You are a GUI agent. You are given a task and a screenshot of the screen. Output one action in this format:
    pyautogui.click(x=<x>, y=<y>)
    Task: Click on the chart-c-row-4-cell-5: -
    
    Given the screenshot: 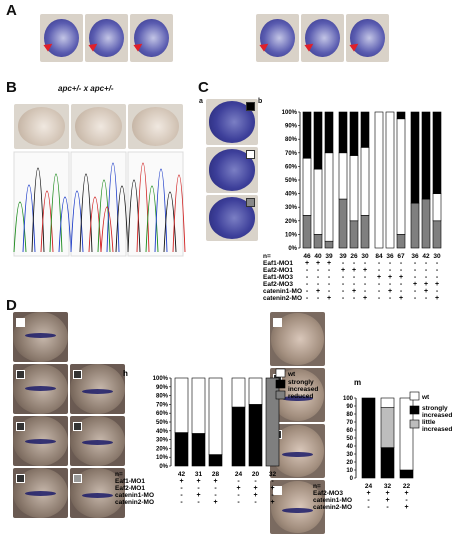 What is the action you would take?
    pyautogui.click(x=365, y=291)
    